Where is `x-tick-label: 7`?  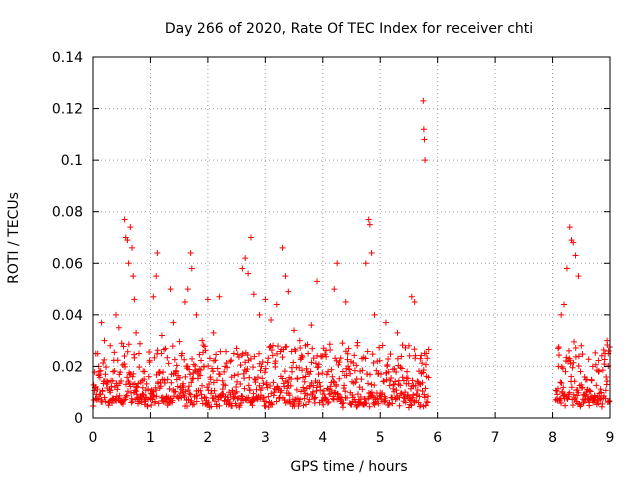 x-tick-label: 7 is located at coordinates (495, 438).